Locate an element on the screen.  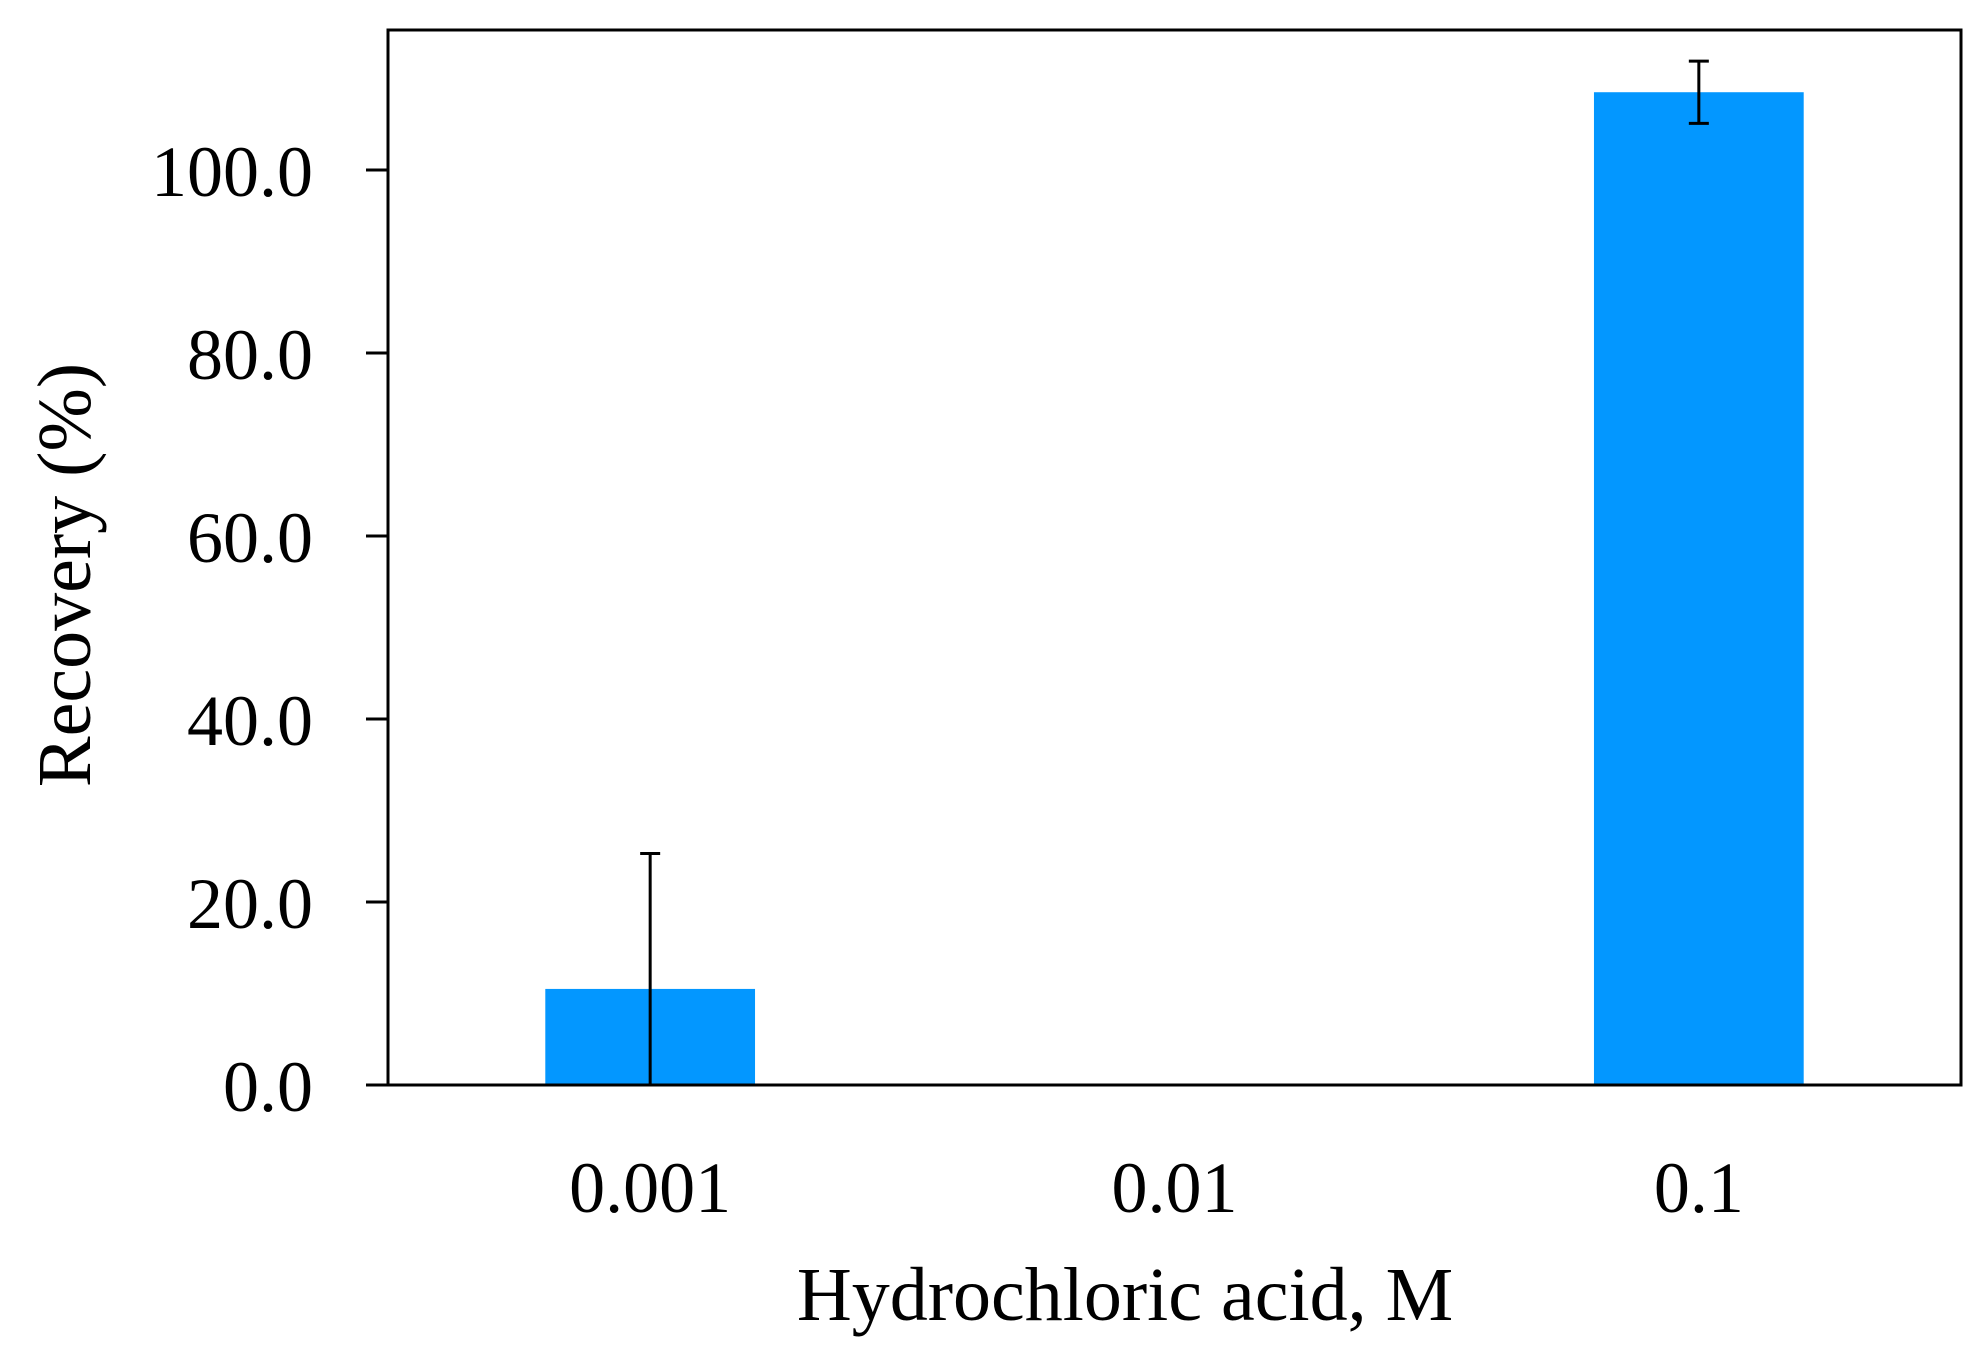
y-tick-label: 20.0 is located at coordinates (250, 904).